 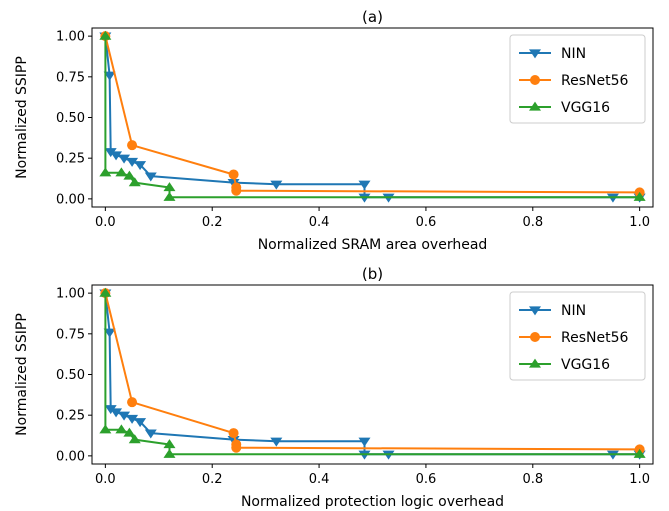 I want to click on x-axis-label: Normalized SRAM area overhead, so click(x=373, y=245).